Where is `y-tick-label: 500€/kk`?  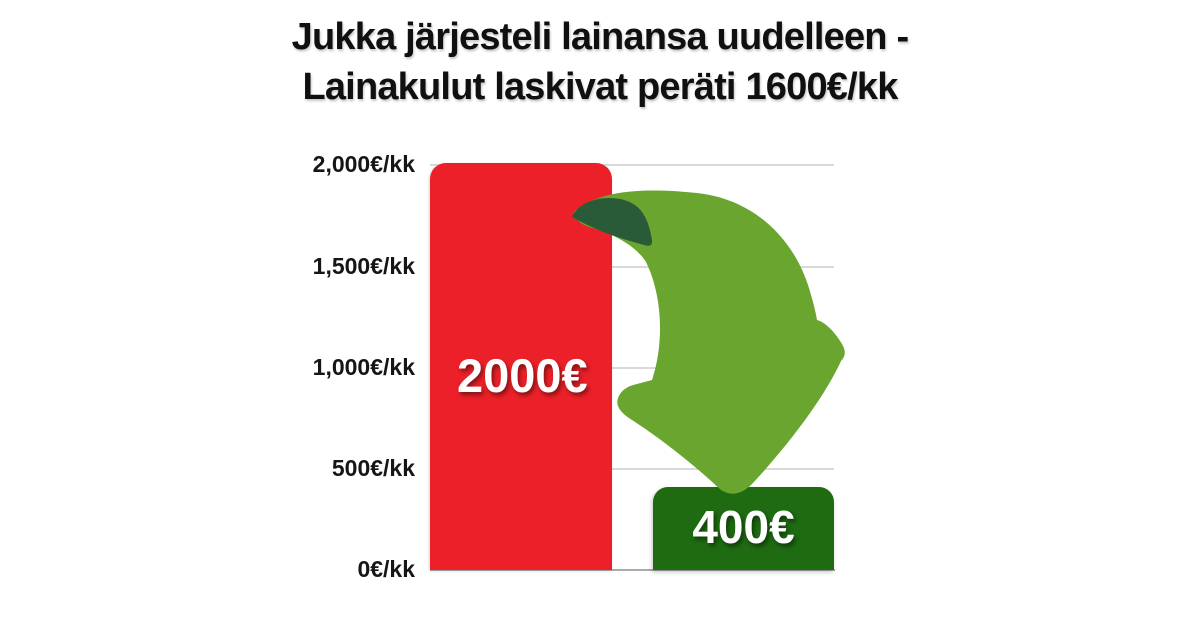
y-tick-label: 500€/kk is located at coordinates (373, 468).